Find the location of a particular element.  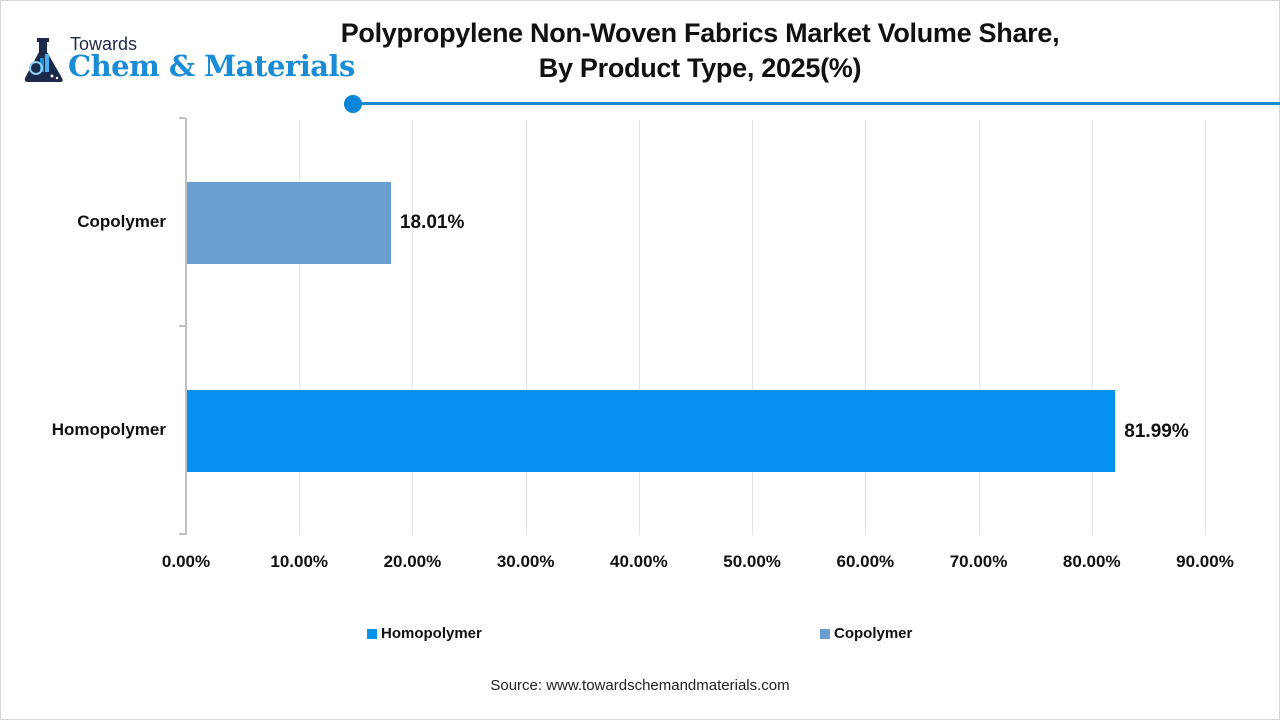

title-underline-dot is located at coordinates (353, 104).